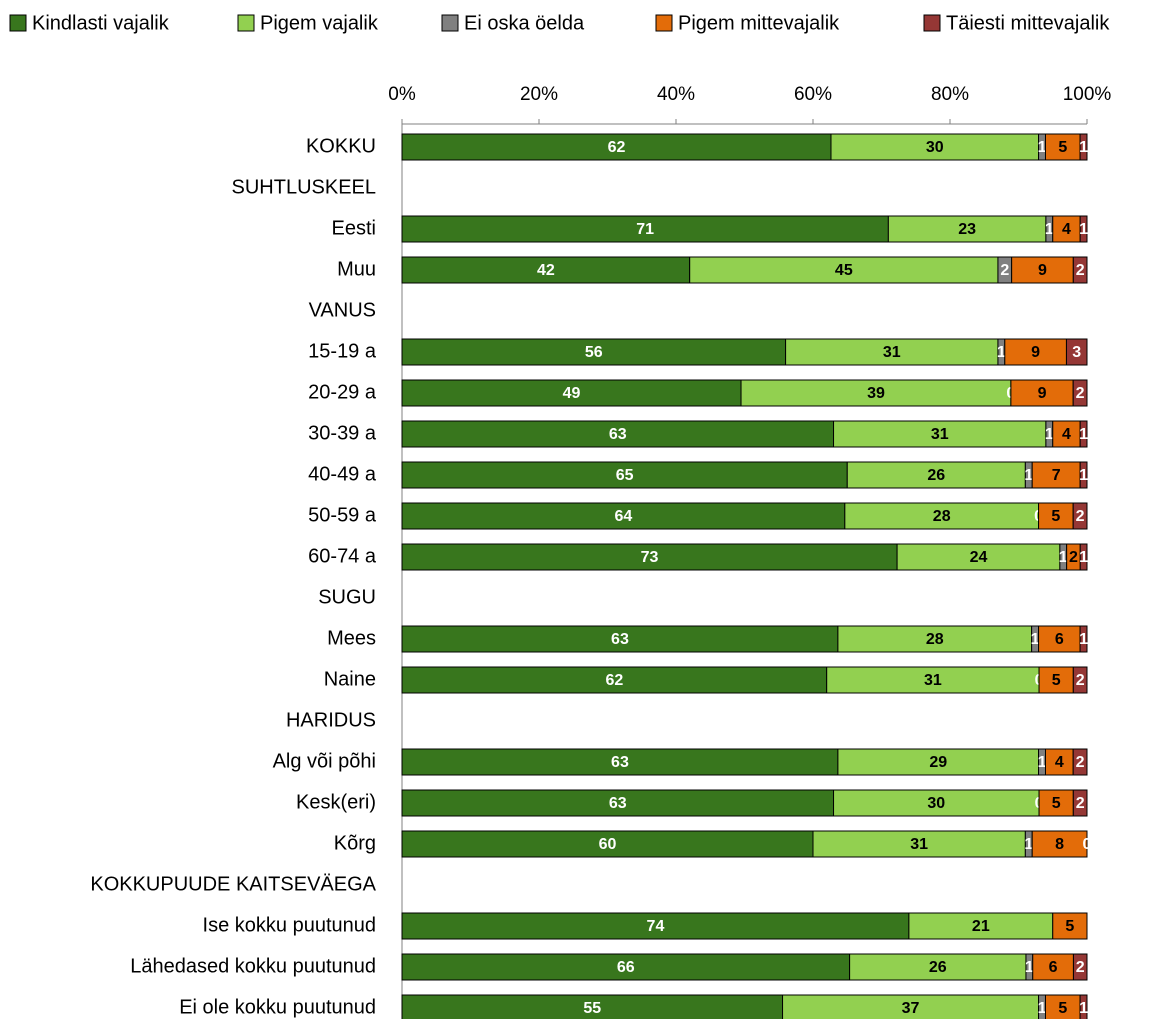 Image resolution: width=1163 pixels, height=1019 pixels. I want to click on data-label: 37, so click(911, 1008).